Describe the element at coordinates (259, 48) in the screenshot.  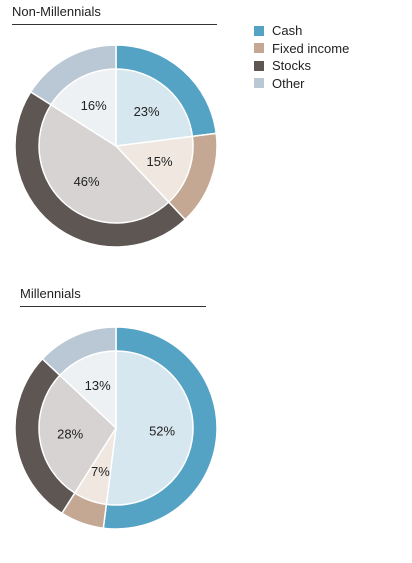
I see `legend-swatch-fixed-income` at that location.